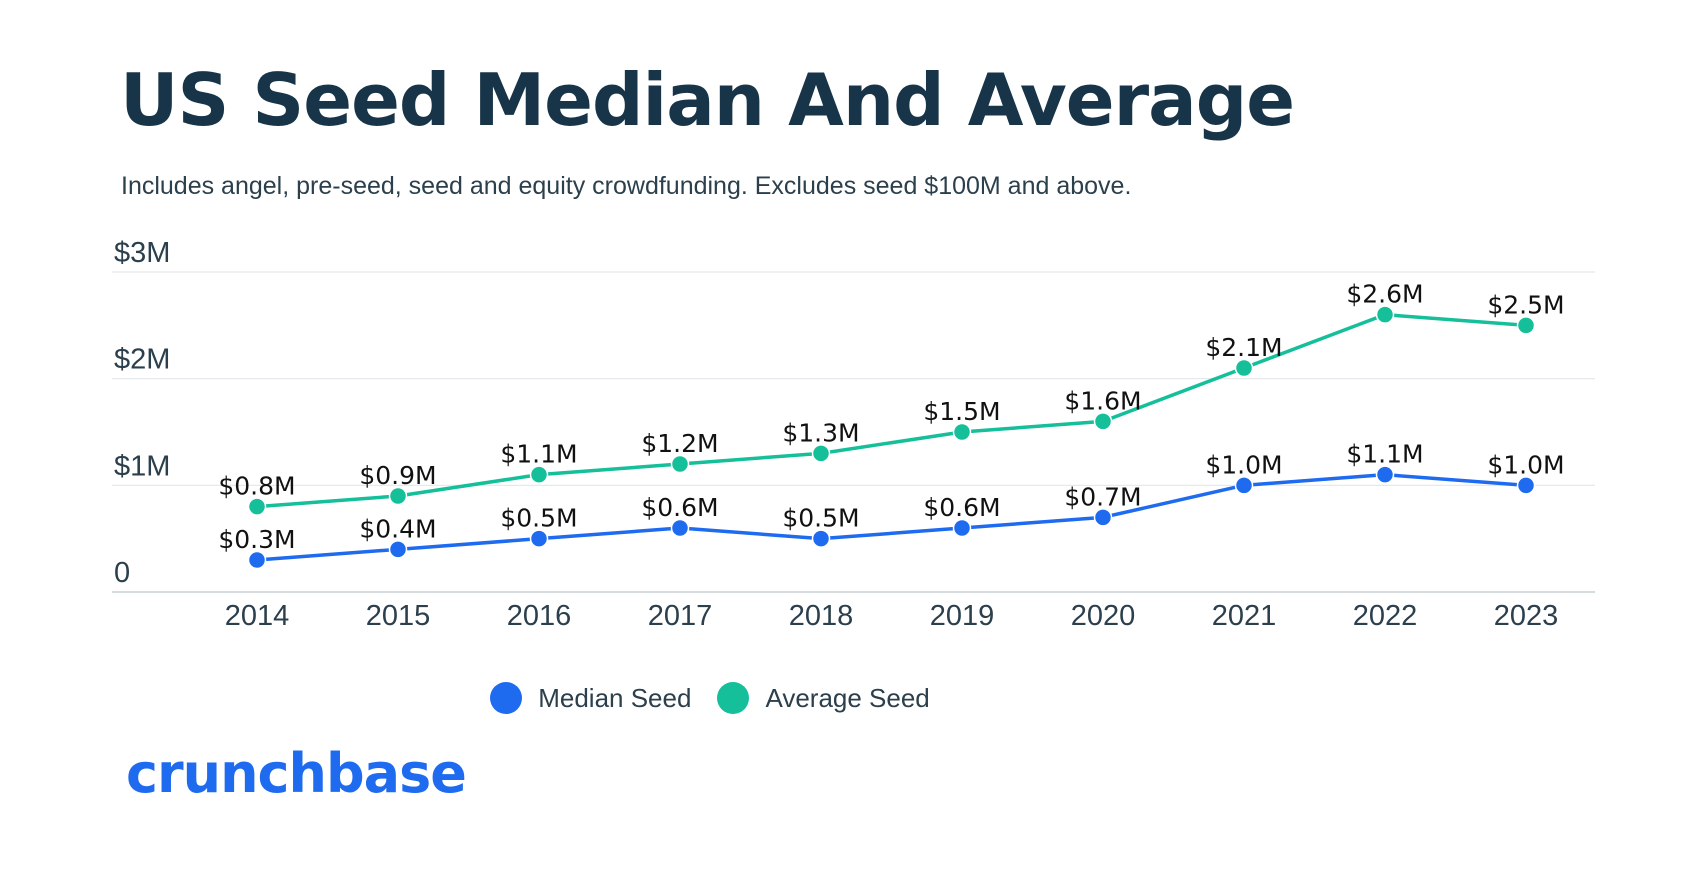  Describe the element at coordinates (506, 698) in the screenshot. I see `legend-swatch-median` at that location.